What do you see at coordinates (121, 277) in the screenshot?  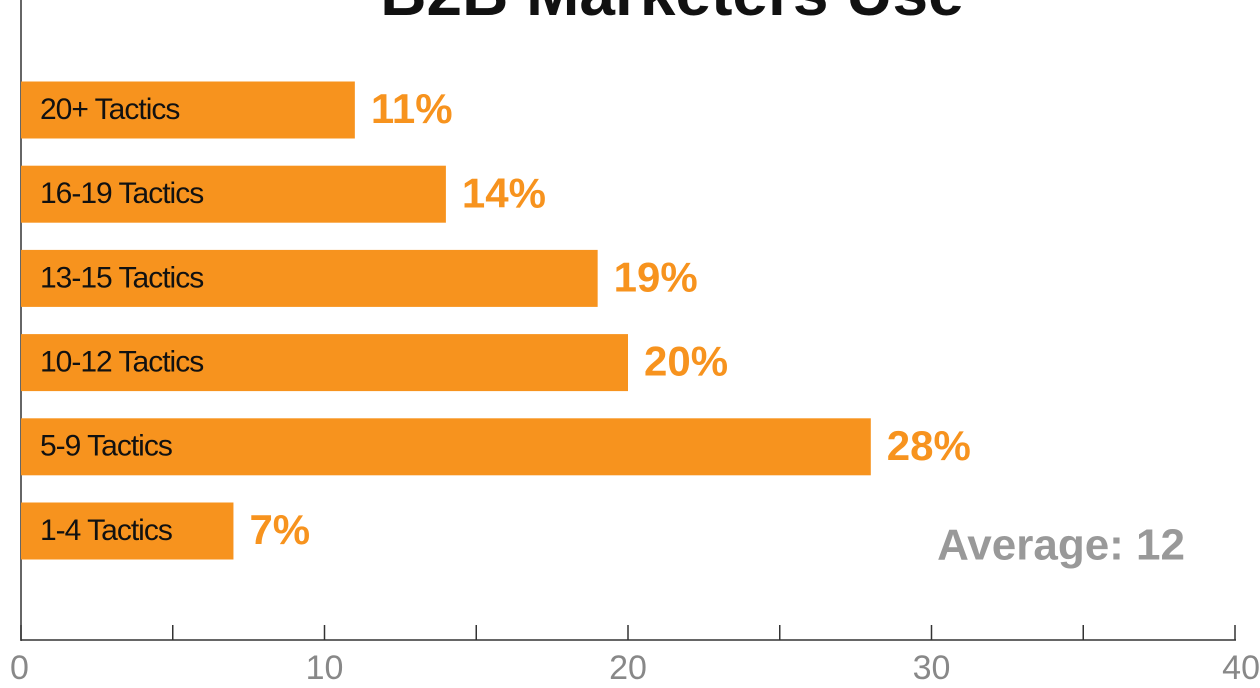 I see `category-label: 13-15 Tactics` at bounding box center [121, 277].